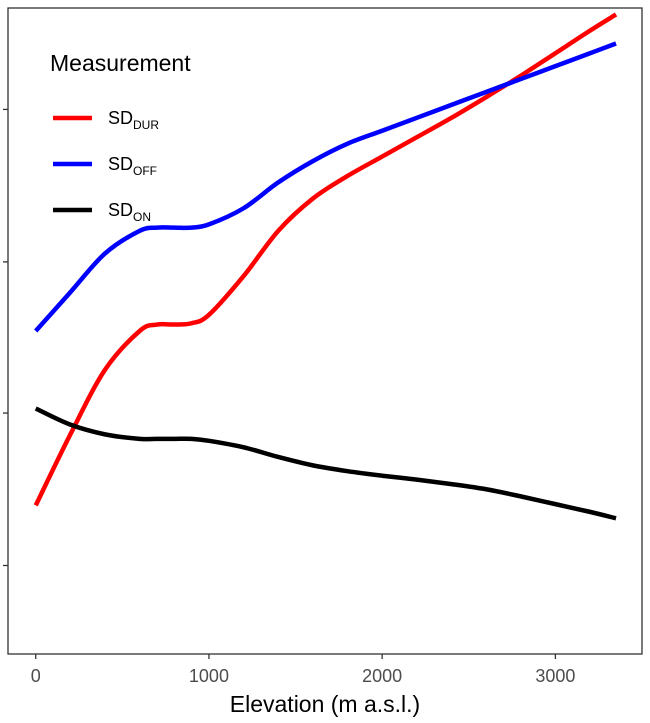 This screenshot has height=723, width=650. Describe the element at coordinates (555, 676) in the screenshot. I see `x-tick-label-3: 3000` at that location.